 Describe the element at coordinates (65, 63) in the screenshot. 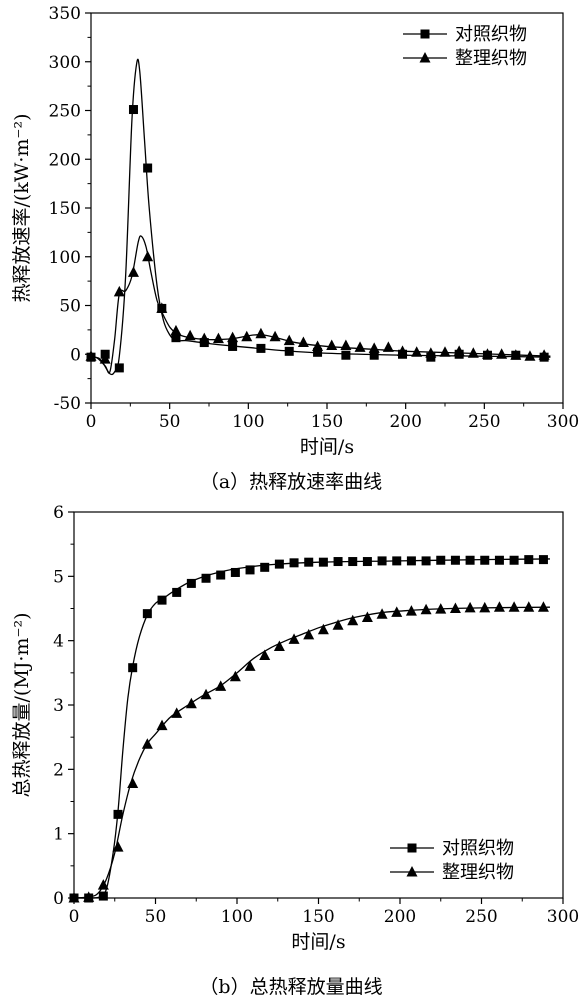

I see `y-tick-label: 300` at that location.